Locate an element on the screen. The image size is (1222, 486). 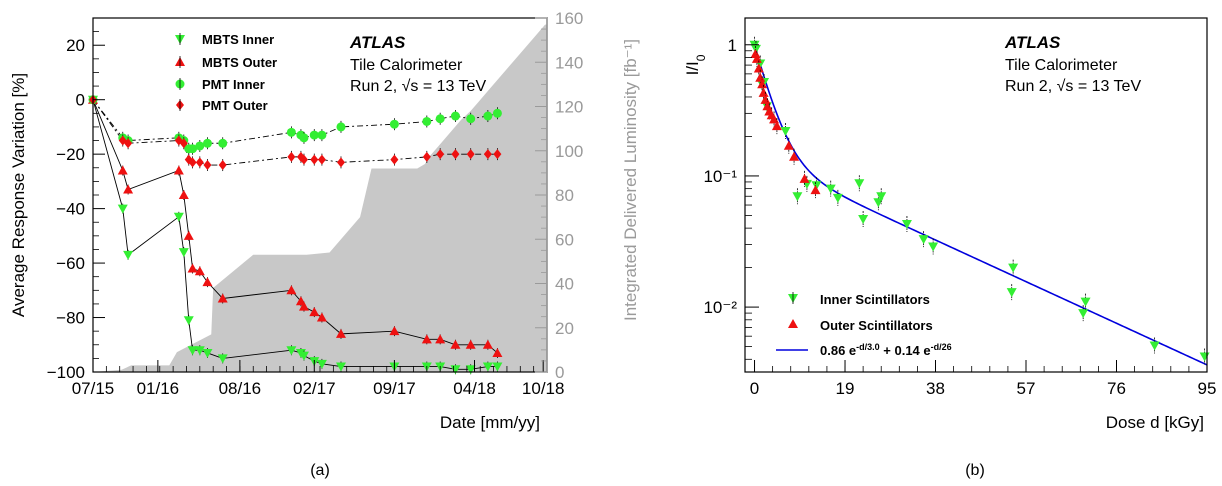
x-tick-label: 0 is located at coordinates (754, 388).